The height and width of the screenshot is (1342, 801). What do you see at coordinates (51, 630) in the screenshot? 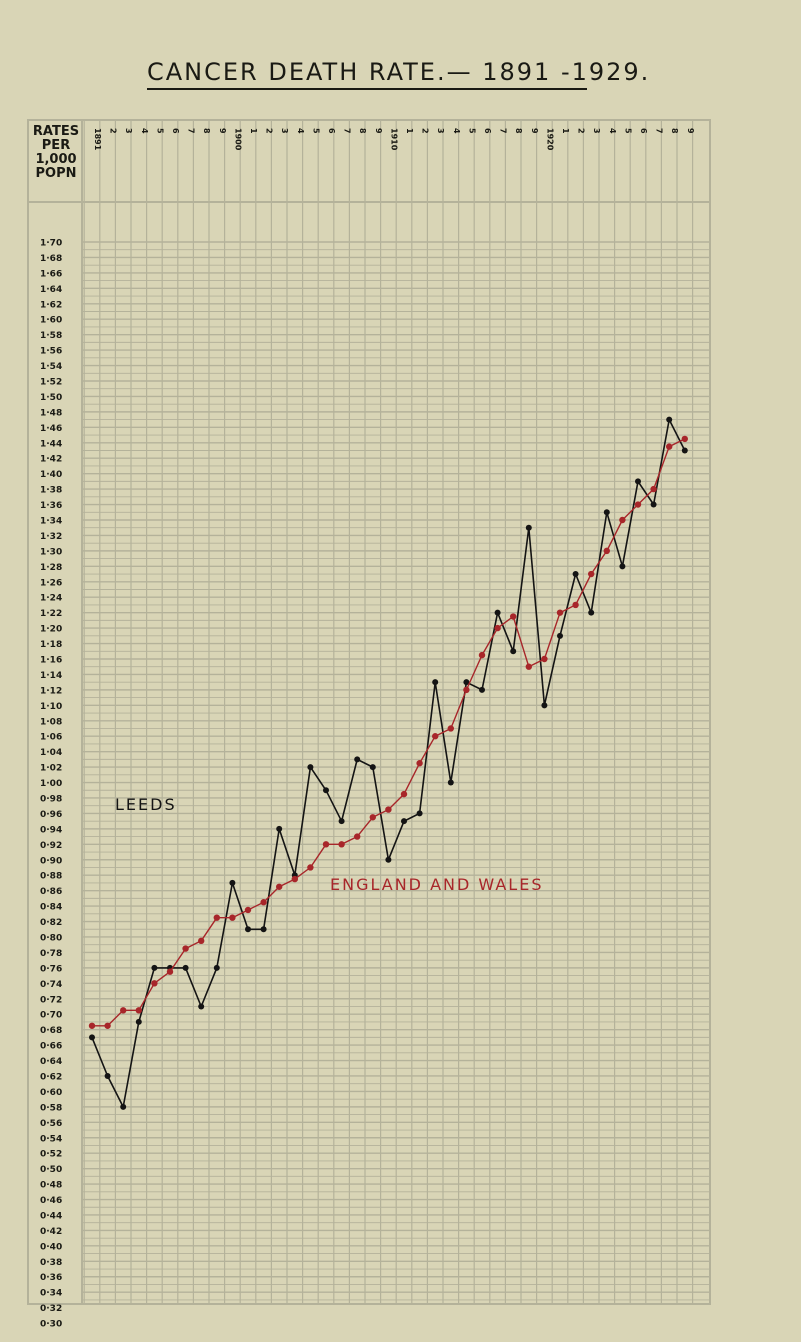
I see `y-tick-label: 1·20` at bounding box center [51, 630].